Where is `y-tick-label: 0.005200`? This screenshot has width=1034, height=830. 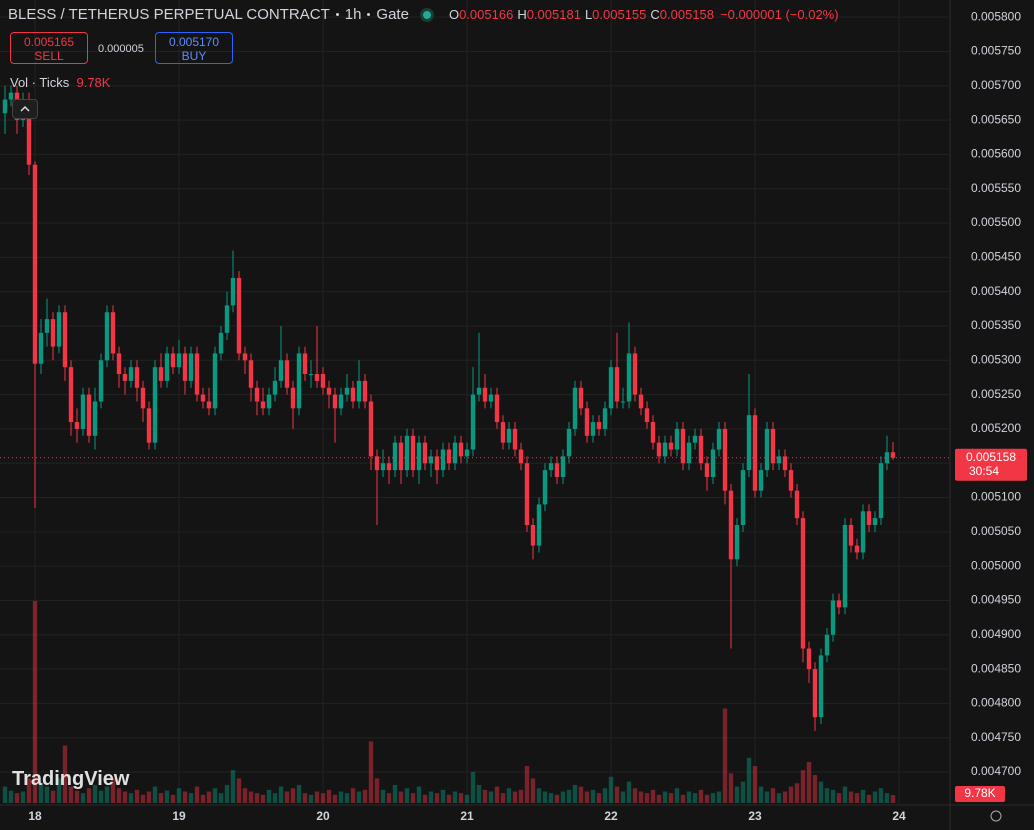 y-tick-label: 0.005200 is located at coordinates (996, 428).